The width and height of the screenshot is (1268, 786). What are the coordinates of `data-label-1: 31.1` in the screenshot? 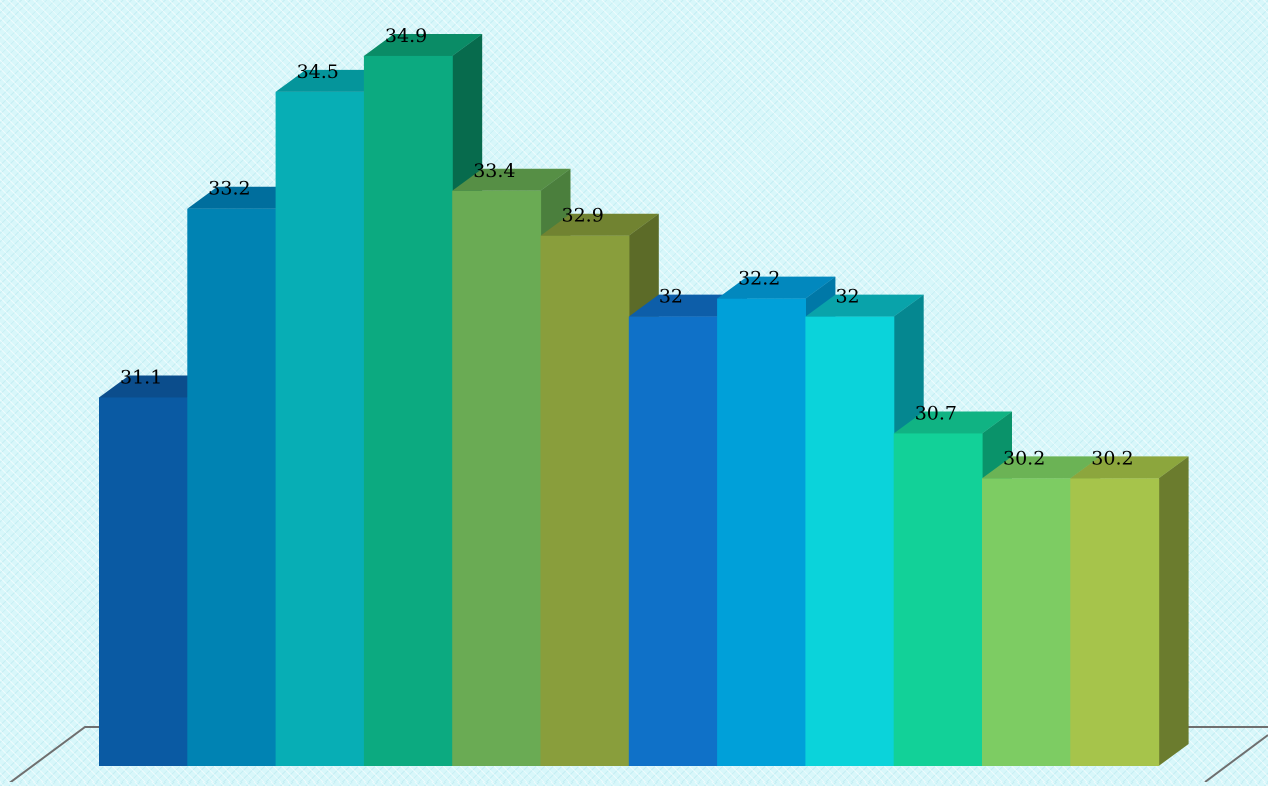 It's located at (141, 377).